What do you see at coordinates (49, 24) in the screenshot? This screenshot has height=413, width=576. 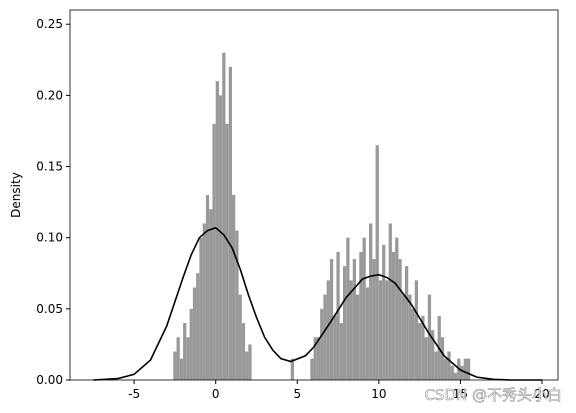 I see `y-tick-label: 0.25` at bounding box center [49, 24].